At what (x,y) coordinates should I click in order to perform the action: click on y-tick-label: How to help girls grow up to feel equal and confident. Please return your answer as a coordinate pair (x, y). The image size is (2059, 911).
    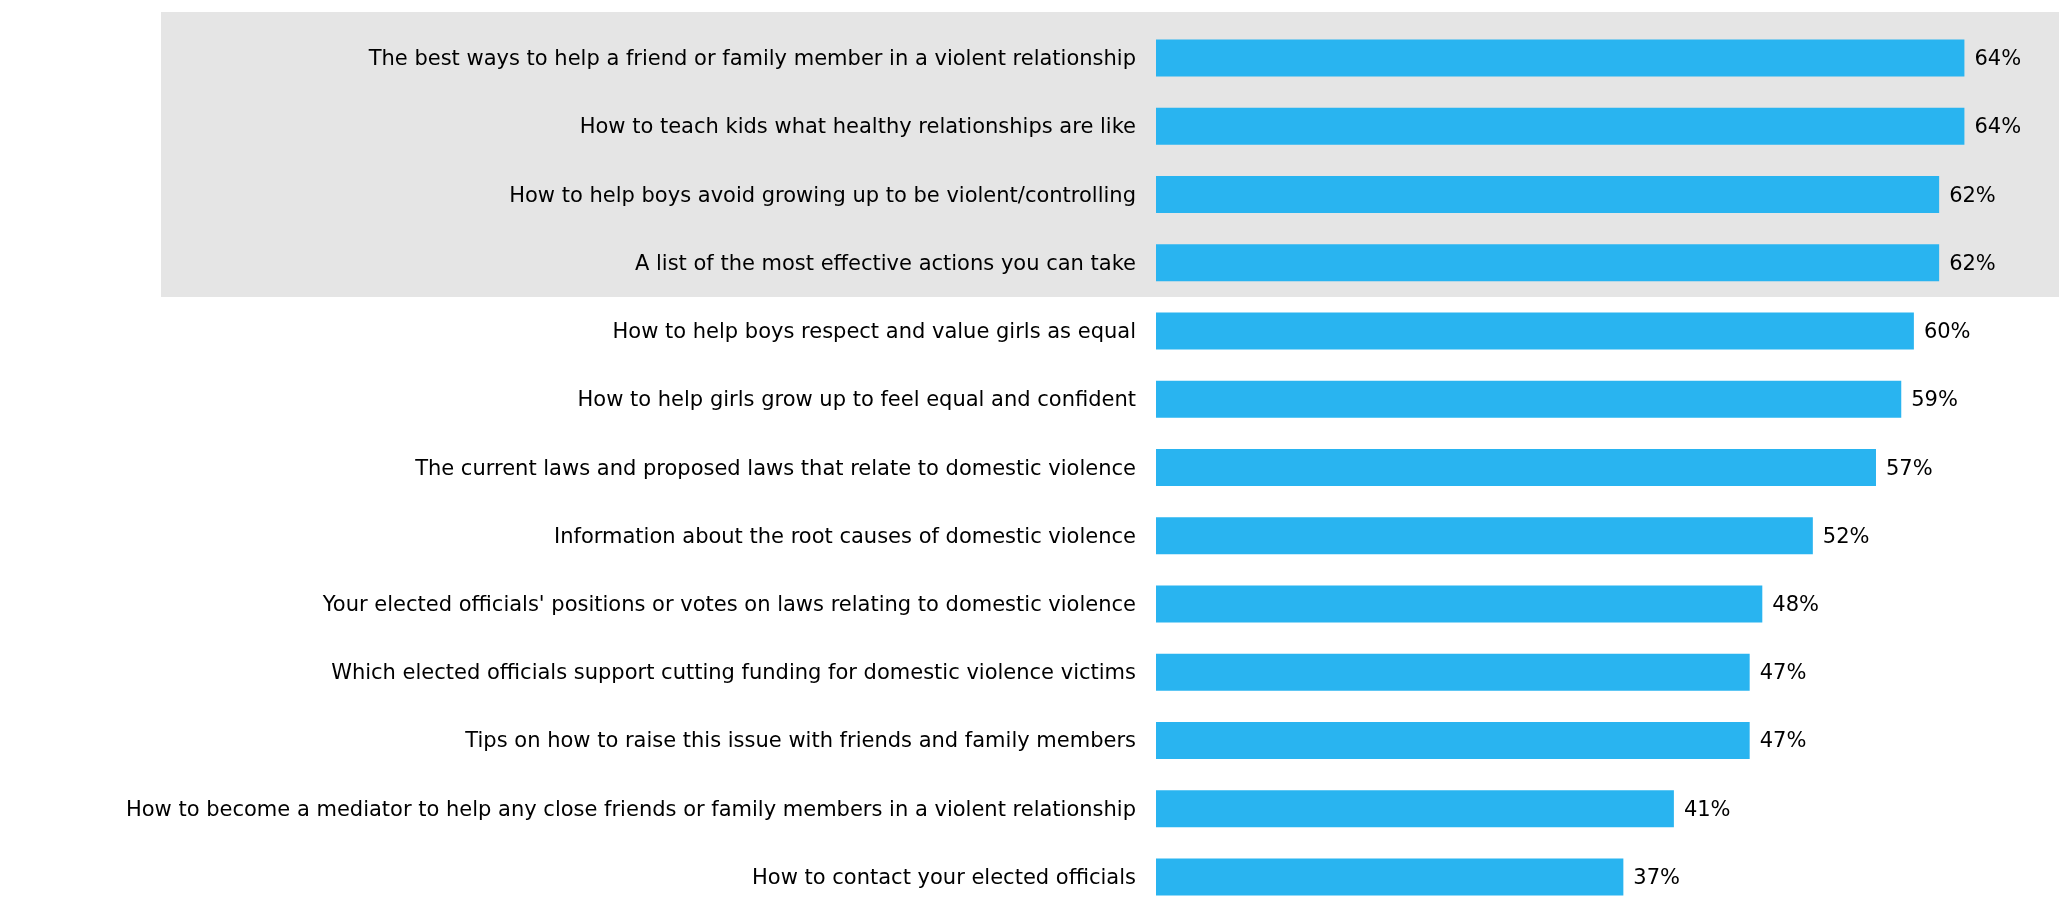
    Looking at the image, I should click on (856, 399).